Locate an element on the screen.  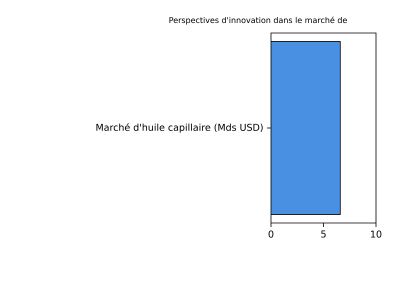
x-tick-label: 10 is located at coordinates (376, 234).